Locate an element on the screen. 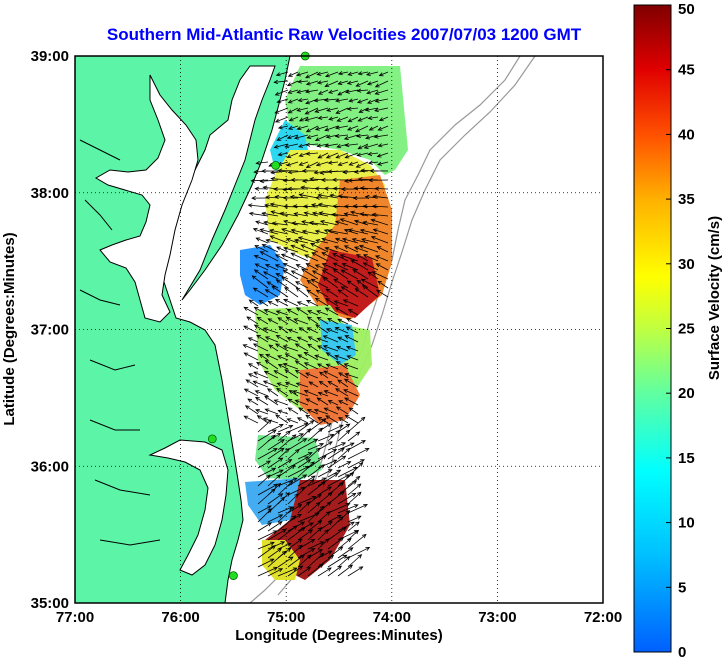 The width and height of the screenshot is (724, 659). chesapeake-bay is located at coordinates (147, 198).